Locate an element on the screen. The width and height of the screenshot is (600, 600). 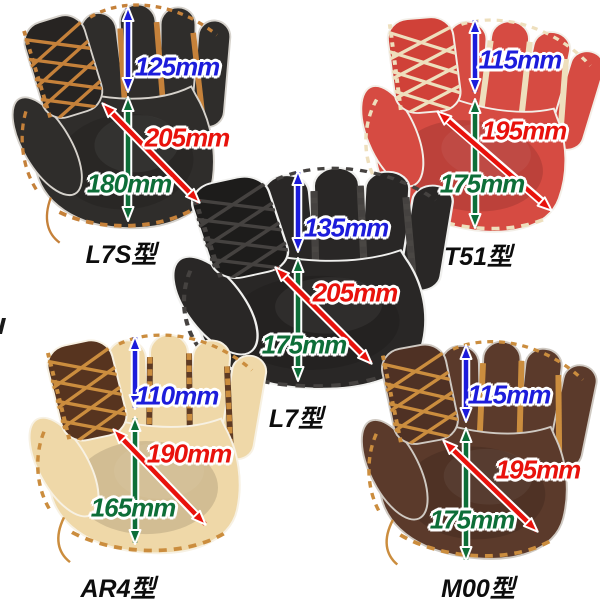
measurement-m00-diag: 195mm is located at coordinates (538, 469).